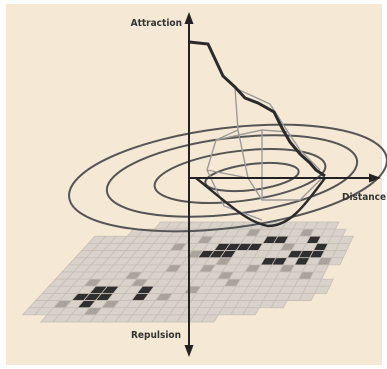 The height and width of the screenshot is (369, 387). What do you see at coordinates (156, 23) in the screenshot?
I see `attraction-label: Attraction` at bounding box center [156, 23].